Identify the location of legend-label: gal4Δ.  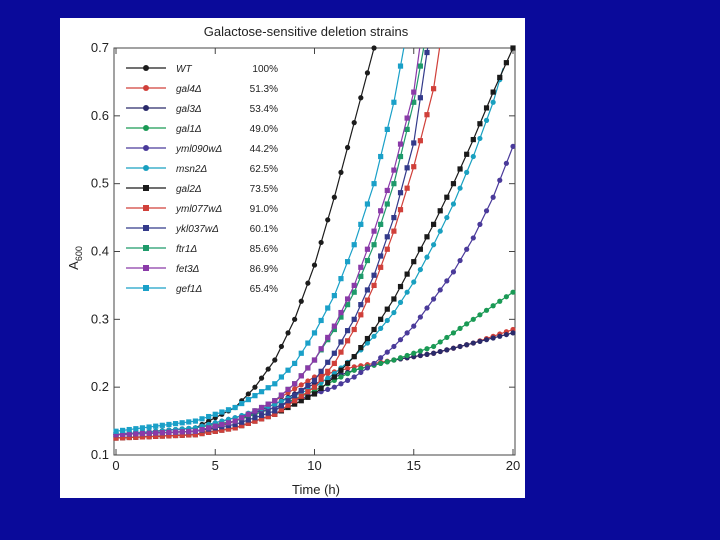
(189, 89).